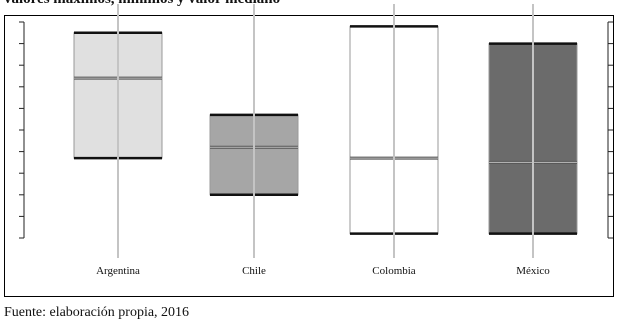 The width and height of the screenshot is (618, 323). I want to click on category-label-chile: Chile, so click(254, 271).